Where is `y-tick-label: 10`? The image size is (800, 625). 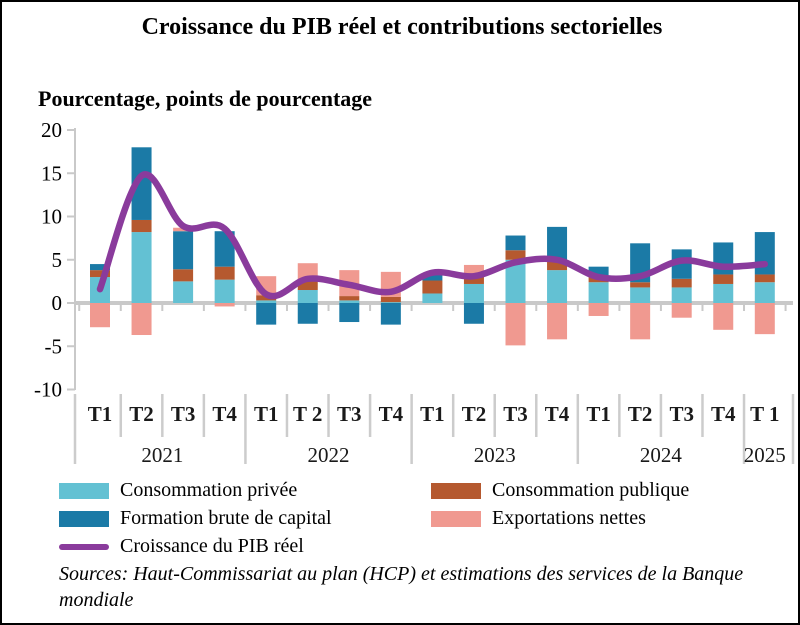 y-tick-label: 10 is located at coordinates (51, 217).